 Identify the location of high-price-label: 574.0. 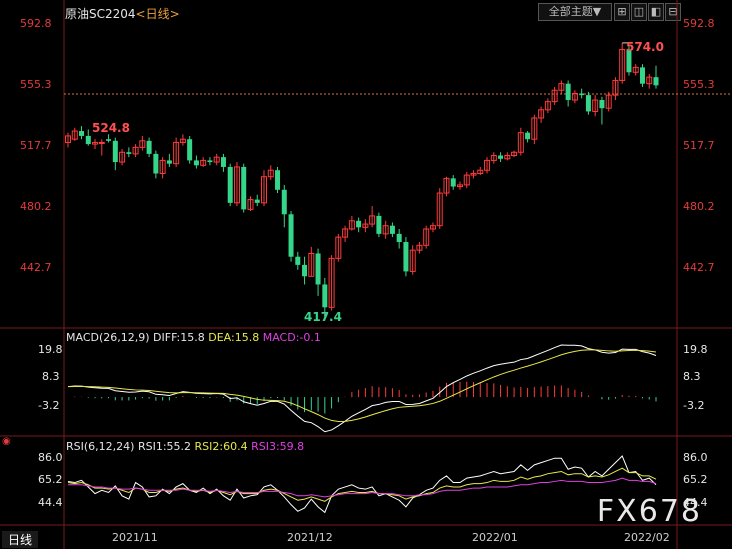
(645, 47).